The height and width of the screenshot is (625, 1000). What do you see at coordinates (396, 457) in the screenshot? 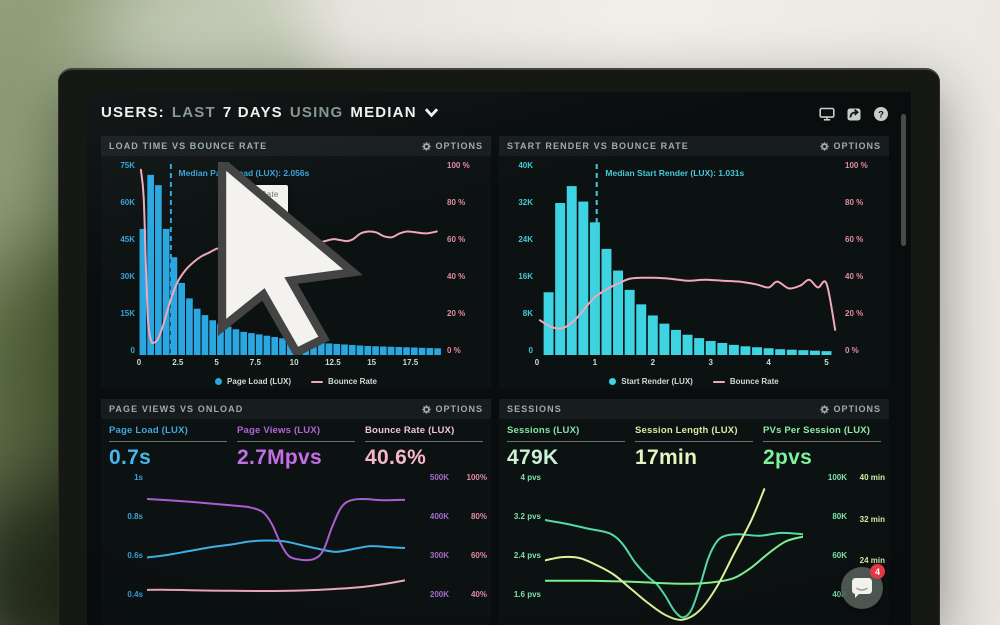
I see `metric-value: 40.6%` at bounding box center [396, 457].